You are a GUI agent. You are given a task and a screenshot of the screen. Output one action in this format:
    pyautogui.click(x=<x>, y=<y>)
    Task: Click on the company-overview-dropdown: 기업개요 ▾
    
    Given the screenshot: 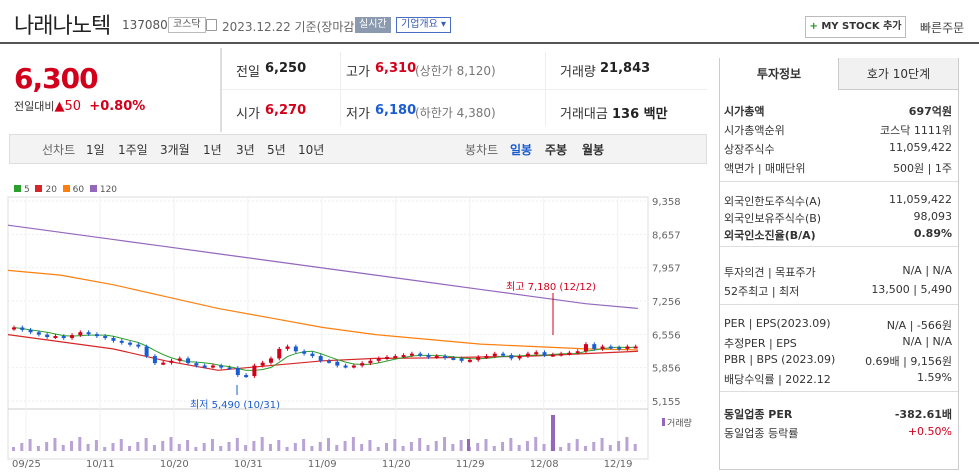 What is the action you would take?
    pyautogui.click(x=424, y=25)
    